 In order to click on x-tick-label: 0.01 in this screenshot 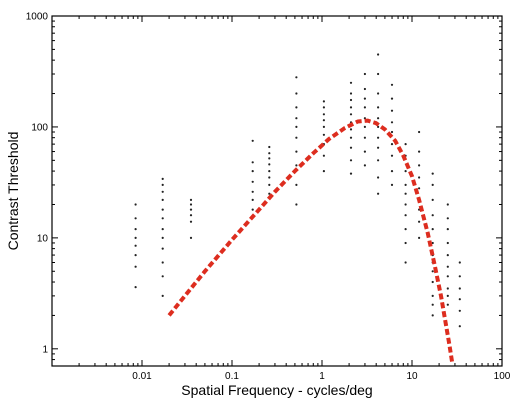, I will do `click(142, 376)`.